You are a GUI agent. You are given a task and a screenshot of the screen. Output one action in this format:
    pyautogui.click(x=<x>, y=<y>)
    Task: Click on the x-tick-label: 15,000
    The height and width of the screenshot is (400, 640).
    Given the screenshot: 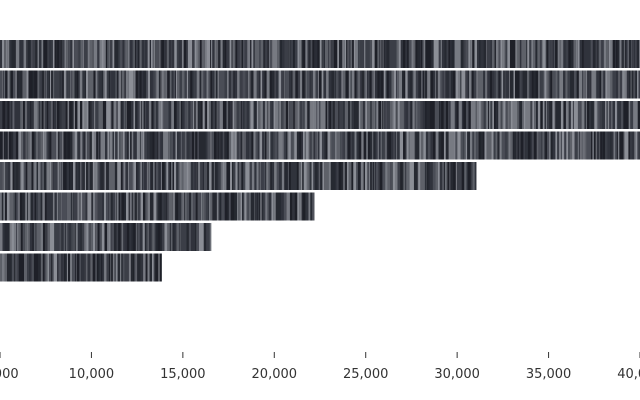 What is the action you would take?
    pyautogui.click(x=183, y=374)
    